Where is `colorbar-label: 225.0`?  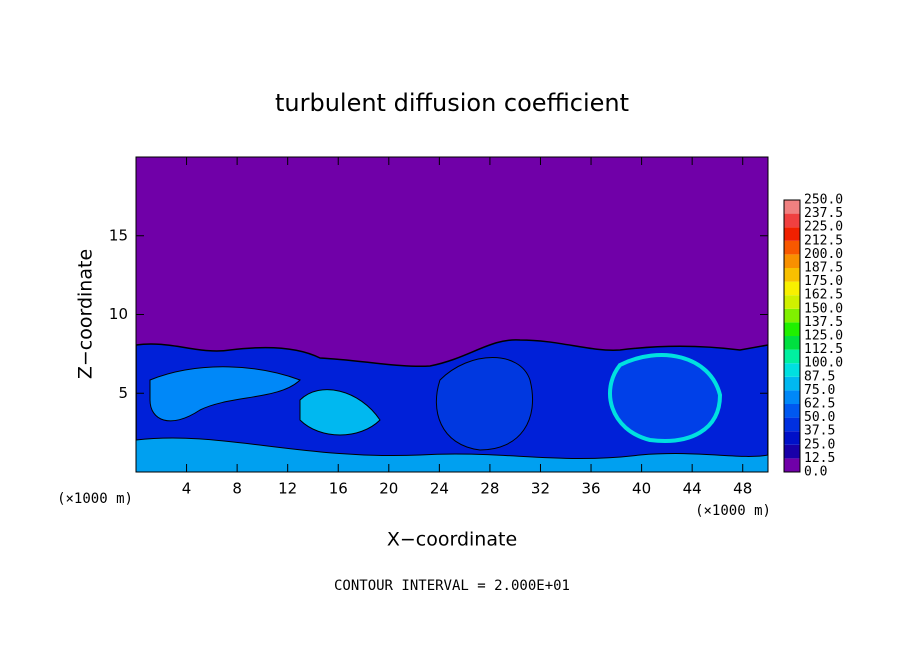 colorbar-label: 225.0 is located at coordinates (823, 227).